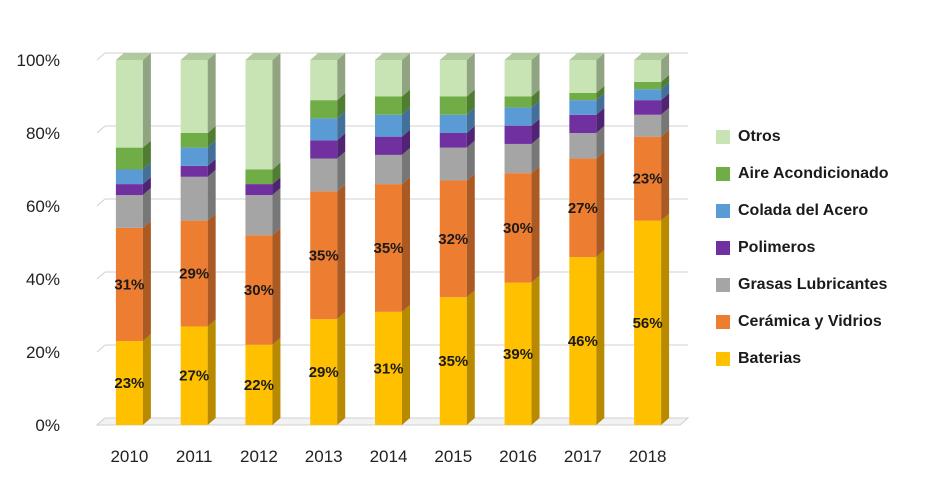 Image resolution: width=928 pixels, height=479 pixels. What do you see at coordinates (770, 358) in the screenshot?
I see `legend-label: Baterias` at bounding box center [770, 358].